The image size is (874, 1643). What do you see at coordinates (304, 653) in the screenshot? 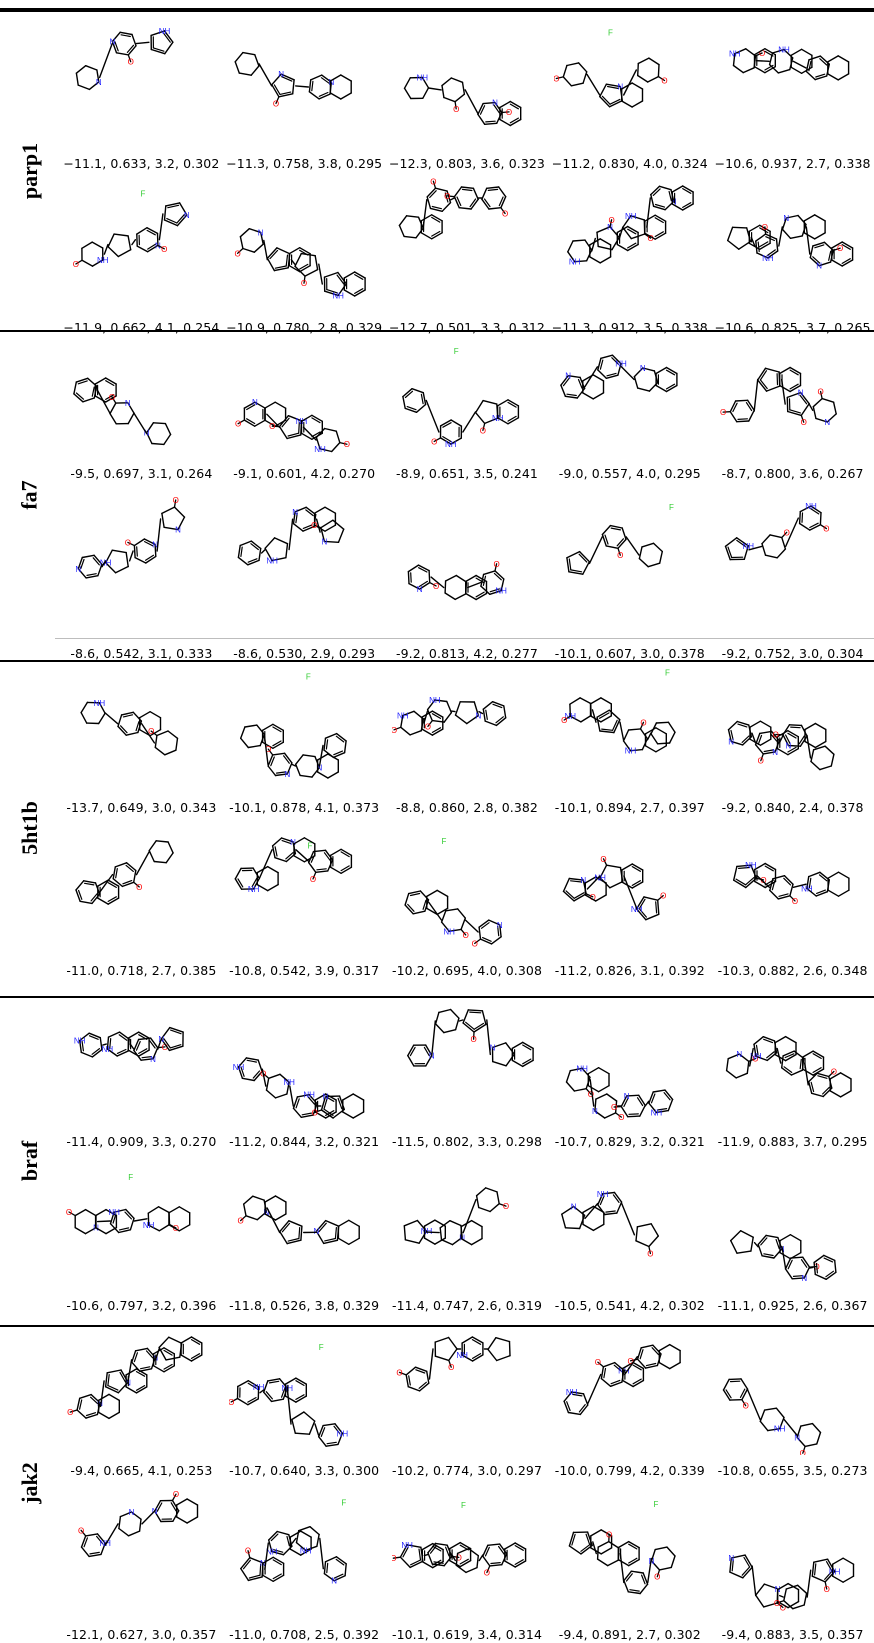
I see `score-caption: -8.6, 0.530, 2.9, 0.293` at bounding box center [304, 653].